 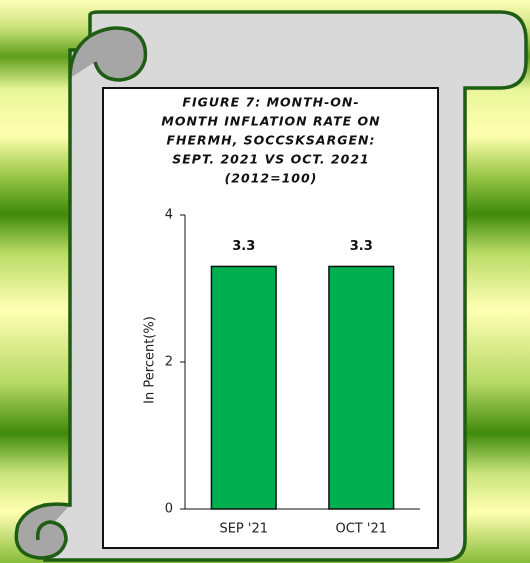 What do you see at coordinates (270, 102) in the screenshot?
I see `chart-title: FIGURE 7: MONTH-ON-` at bounding box center [270, 102].